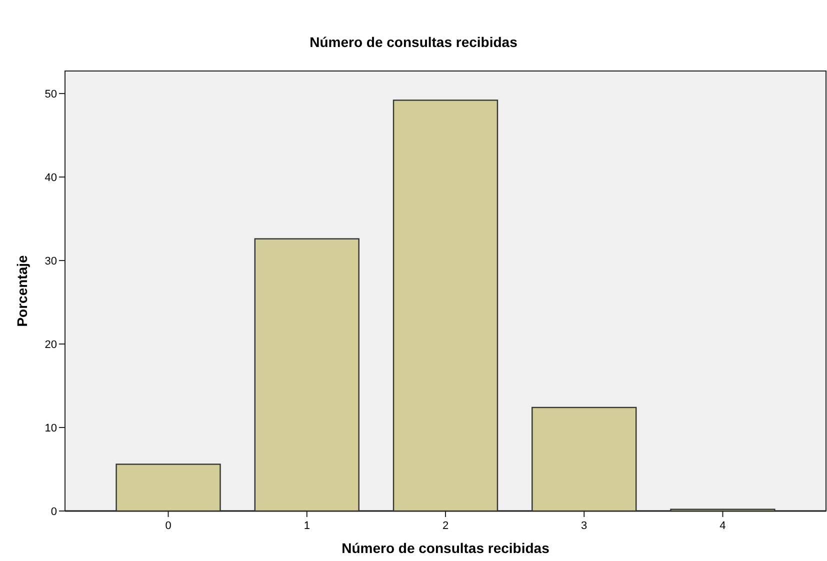 The height and width of the screenshot is (561, 827). I want to click on chart-title: Número de consultas recibidas, so click(414, 42).